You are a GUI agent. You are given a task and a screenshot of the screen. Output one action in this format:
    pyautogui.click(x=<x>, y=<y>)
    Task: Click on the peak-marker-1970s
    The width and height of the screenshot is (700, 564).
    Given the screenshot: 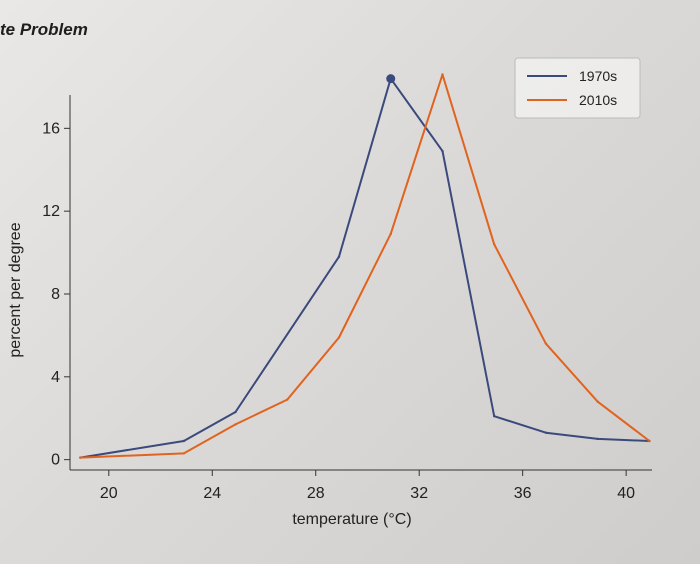 What is the action you would take?
    pyautogui.click(x=391, y=79)
    